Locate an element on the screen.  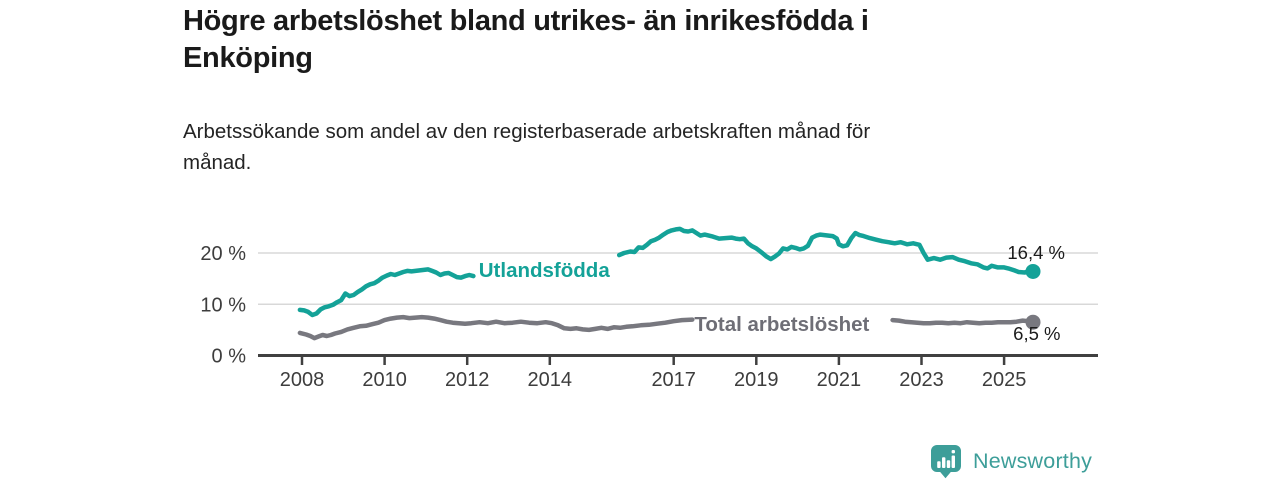
x-axis-tick-label: 2008 is located at coordinates (302, 380).